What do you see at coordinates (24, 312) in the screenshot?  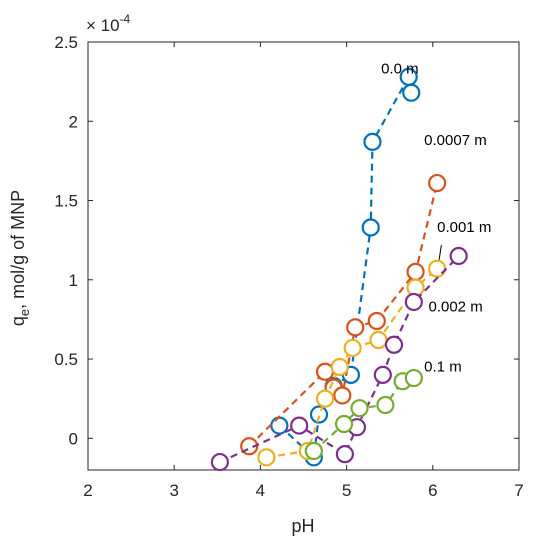 I see `y-axis-label-sub: e` at bounding box center [24, 312].